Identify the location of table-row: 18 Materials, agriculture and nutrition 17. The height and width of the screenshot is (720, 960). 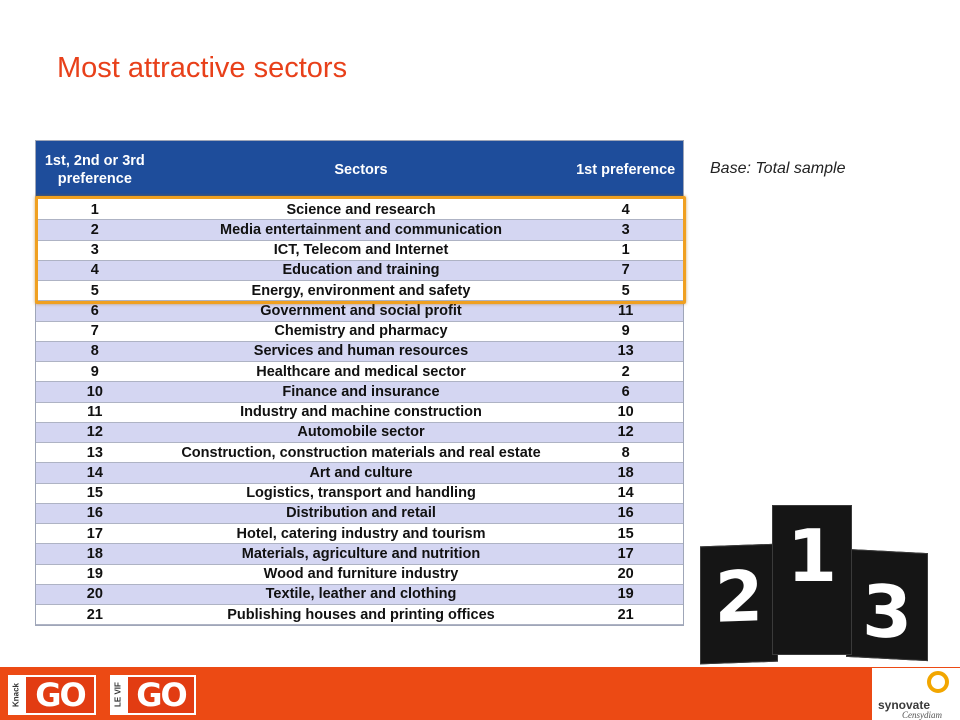
(359, 554).